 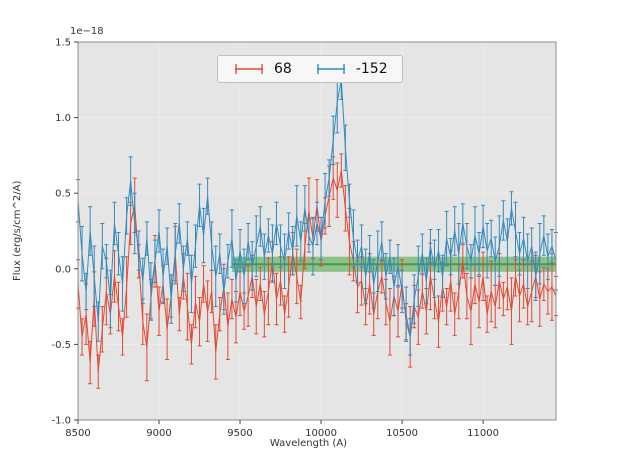 I want to click on x-axis-ticks: 8500 9000 9500 10000 10500 11000, so click(x=282, y=429).